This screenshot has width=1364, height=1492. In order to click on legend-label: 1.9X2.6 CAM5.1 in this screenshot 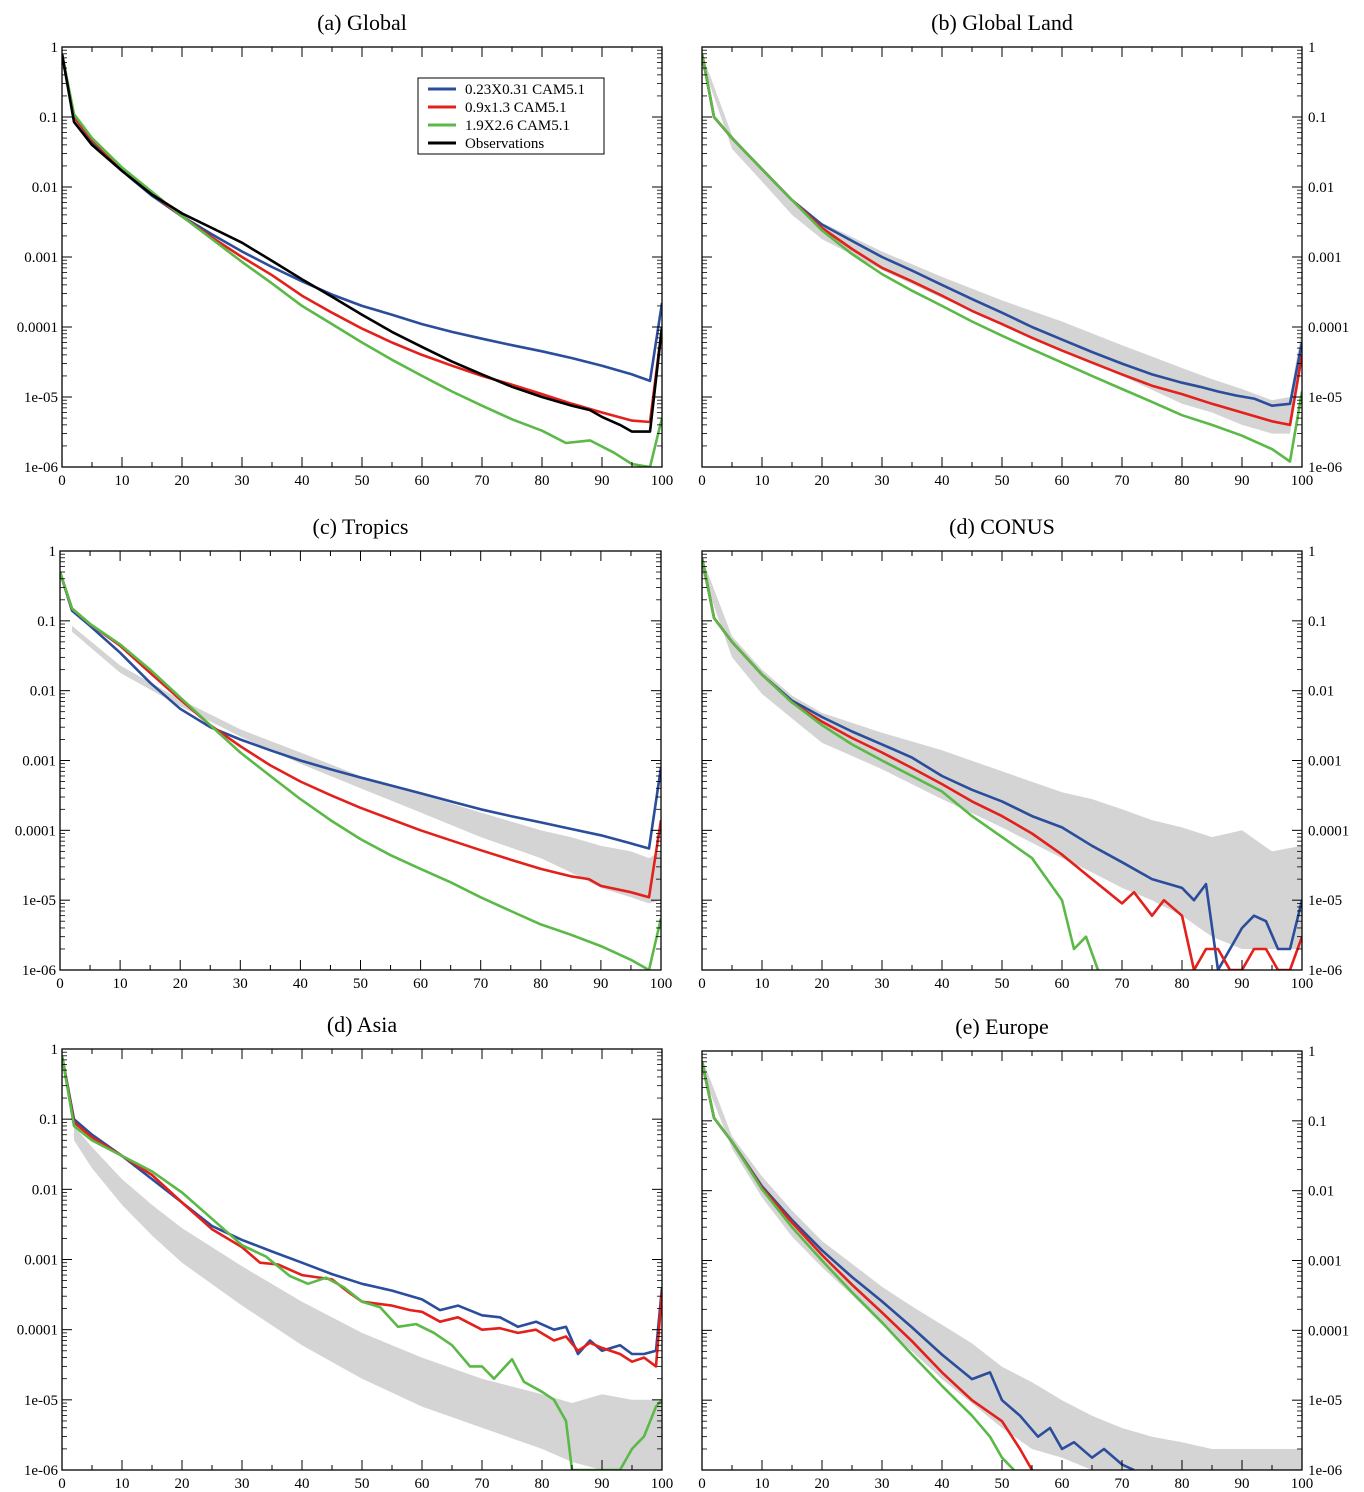, I will do `click(517, 126)`.